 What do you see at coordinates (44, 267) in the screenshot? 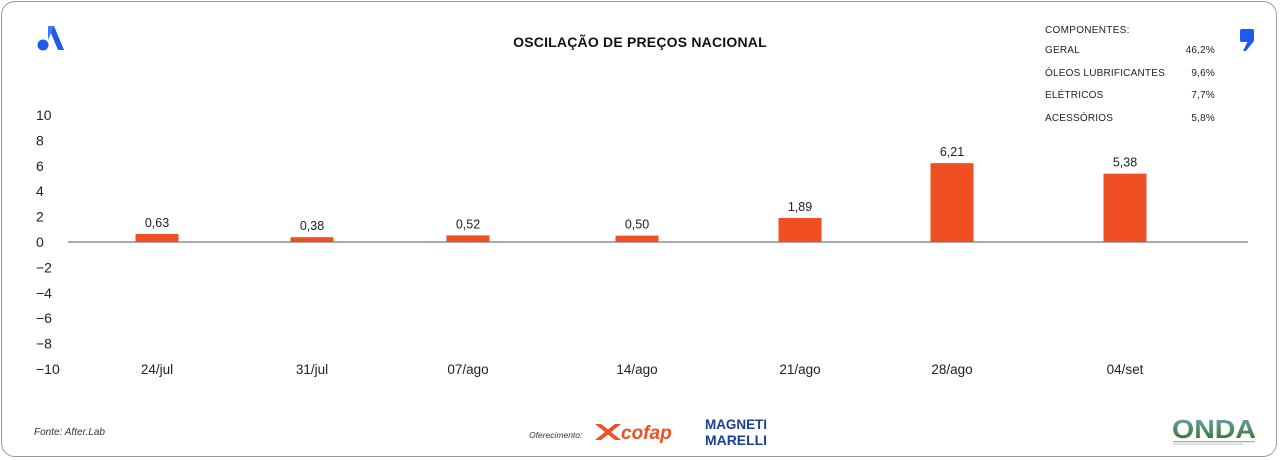
I see `y-tick-label: −2` at bounding box center [44, 267].